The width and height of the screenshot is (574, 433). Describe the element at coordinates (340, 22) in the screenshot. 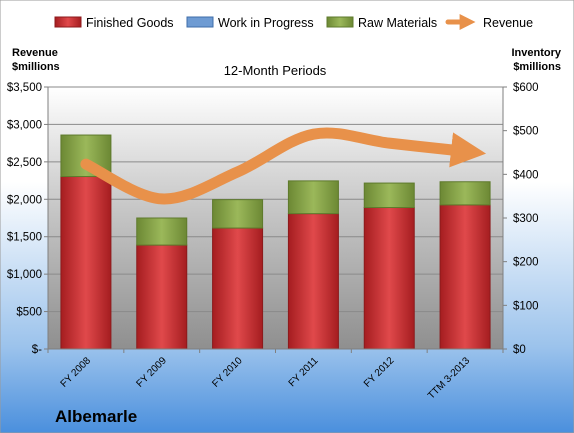

I see `legend-swatch-raw-materials` at that location.